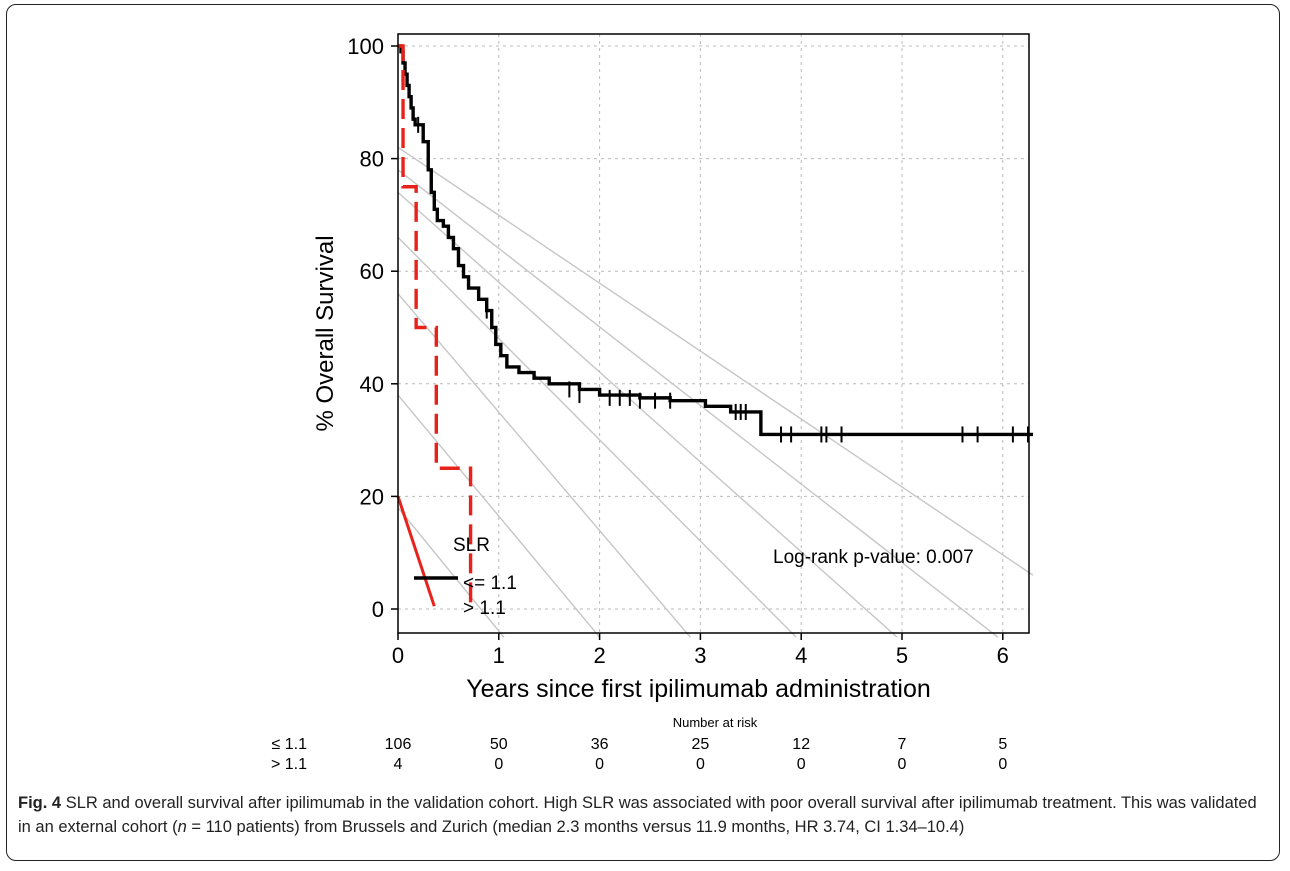  I want to click on risk-value: 4, so click(398, 764).